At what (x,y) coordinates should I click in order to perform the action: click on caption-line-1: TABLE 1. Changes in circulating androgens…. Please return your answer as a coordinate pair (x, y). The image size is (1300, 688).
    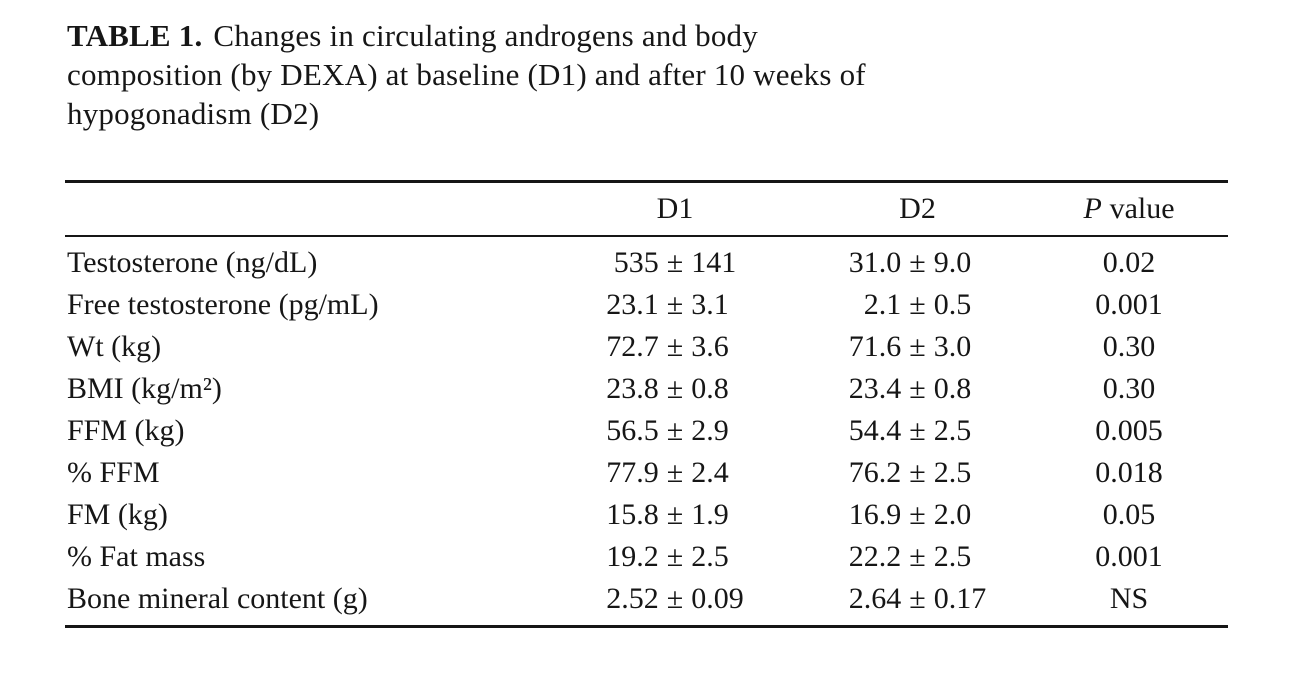
    Looking at the image, I should click on (627, 35).